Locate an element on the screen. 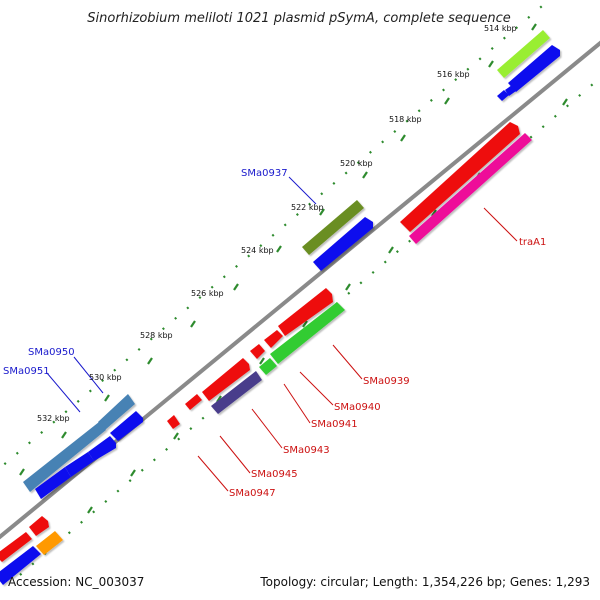  gene-blue-small-b is located at coordinates (510, 90).